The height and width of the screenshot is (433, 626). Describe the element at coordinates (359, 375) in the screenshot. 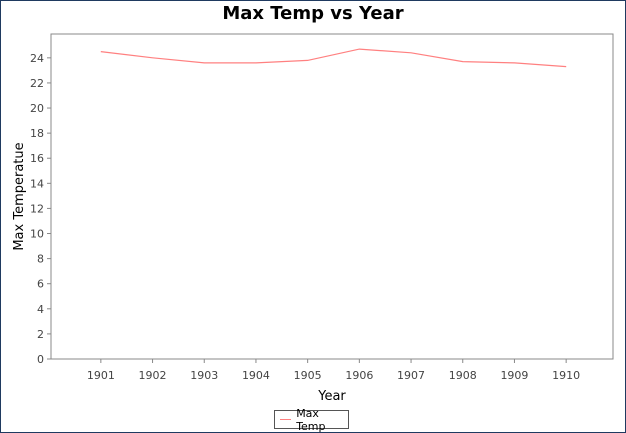

I see `x-tick-label: 1906` at that location.